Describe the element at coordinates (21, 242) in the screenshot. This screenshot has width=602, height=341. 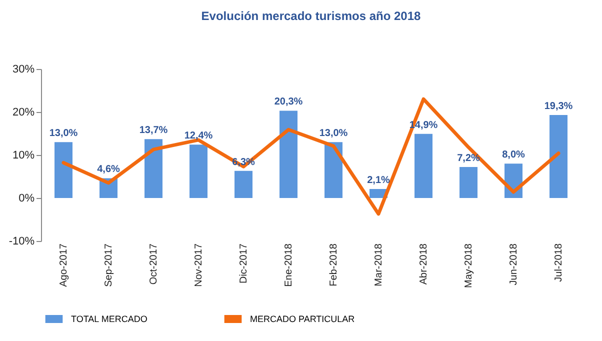
I see `y-tick-label: -10%` at that location.